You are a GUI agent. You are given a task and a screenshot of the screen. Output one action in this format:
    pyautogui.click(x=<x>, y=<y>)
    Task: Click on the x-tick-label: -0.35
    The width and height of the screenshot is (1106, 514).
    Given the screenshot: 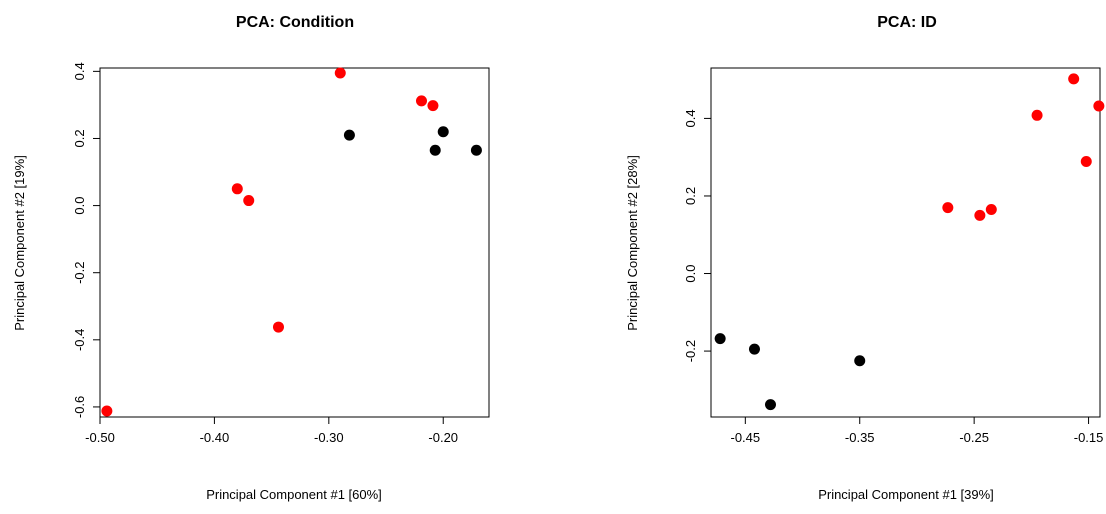 What is the action you would take?
    pyautogui.click(x=860, y=437)
    